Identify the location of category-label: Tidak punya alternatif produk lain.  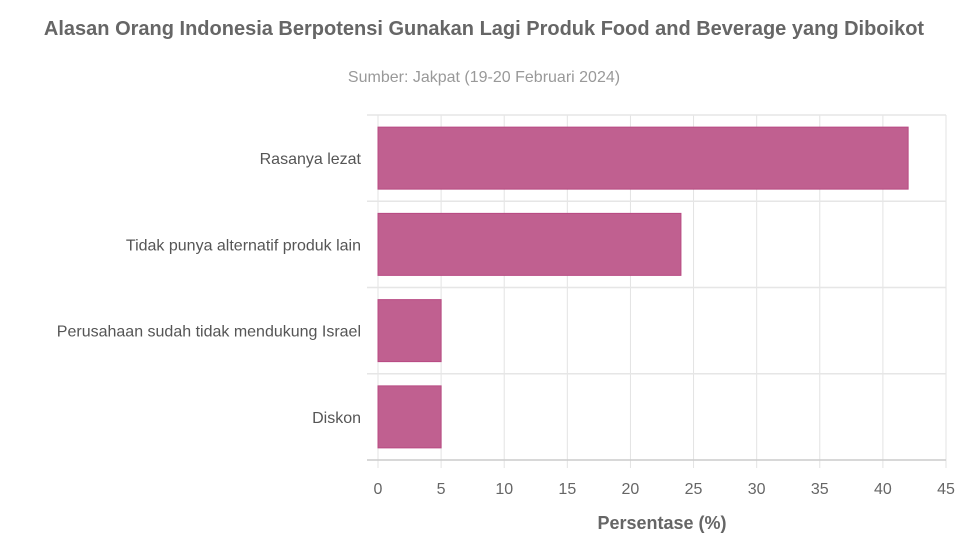
(243, 245).